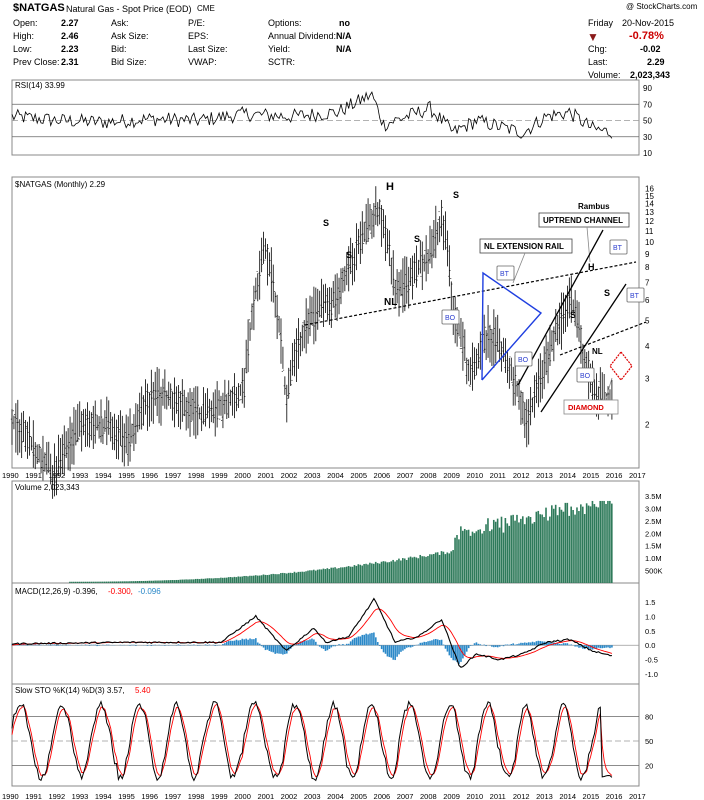 The height and width of the screenshot is (800, 704). I want to click on year-tick-label: 1999, so click(219, 796).